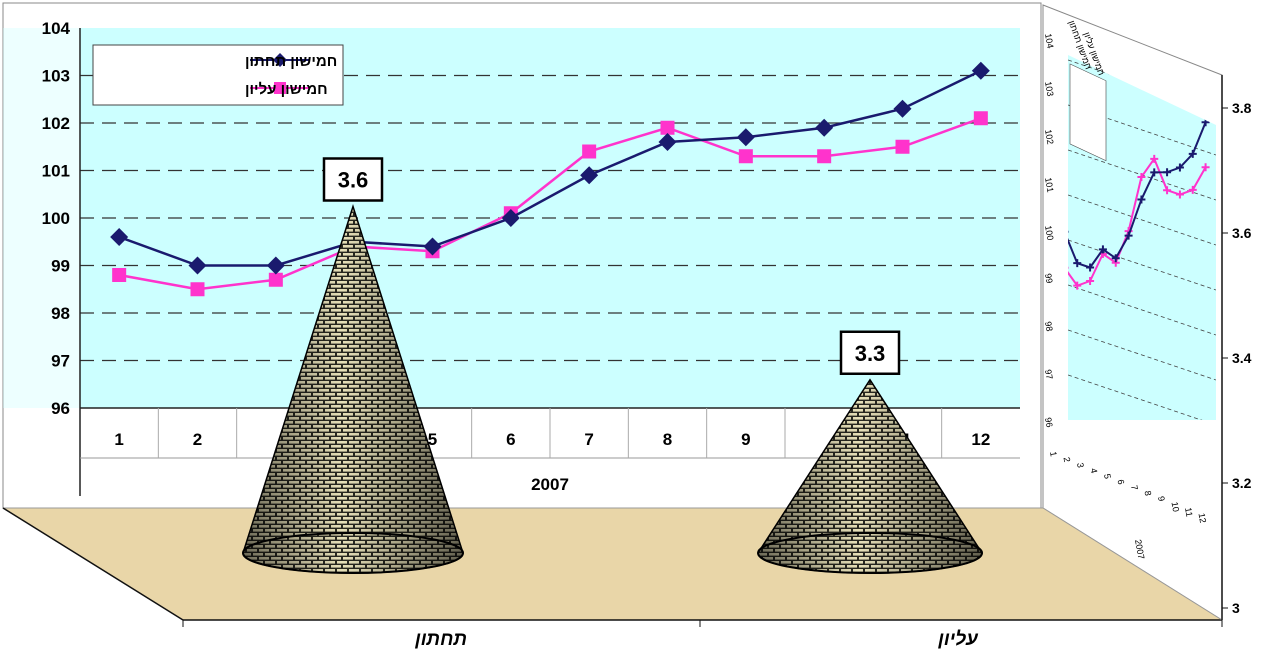 Image resolution: width=1265 pixels, height=653 pixels. What do you see at coordinates (1049, 233) in the screenshot?
I see `mini-y-tick-label: 100` at bounding box center [1049, 233].